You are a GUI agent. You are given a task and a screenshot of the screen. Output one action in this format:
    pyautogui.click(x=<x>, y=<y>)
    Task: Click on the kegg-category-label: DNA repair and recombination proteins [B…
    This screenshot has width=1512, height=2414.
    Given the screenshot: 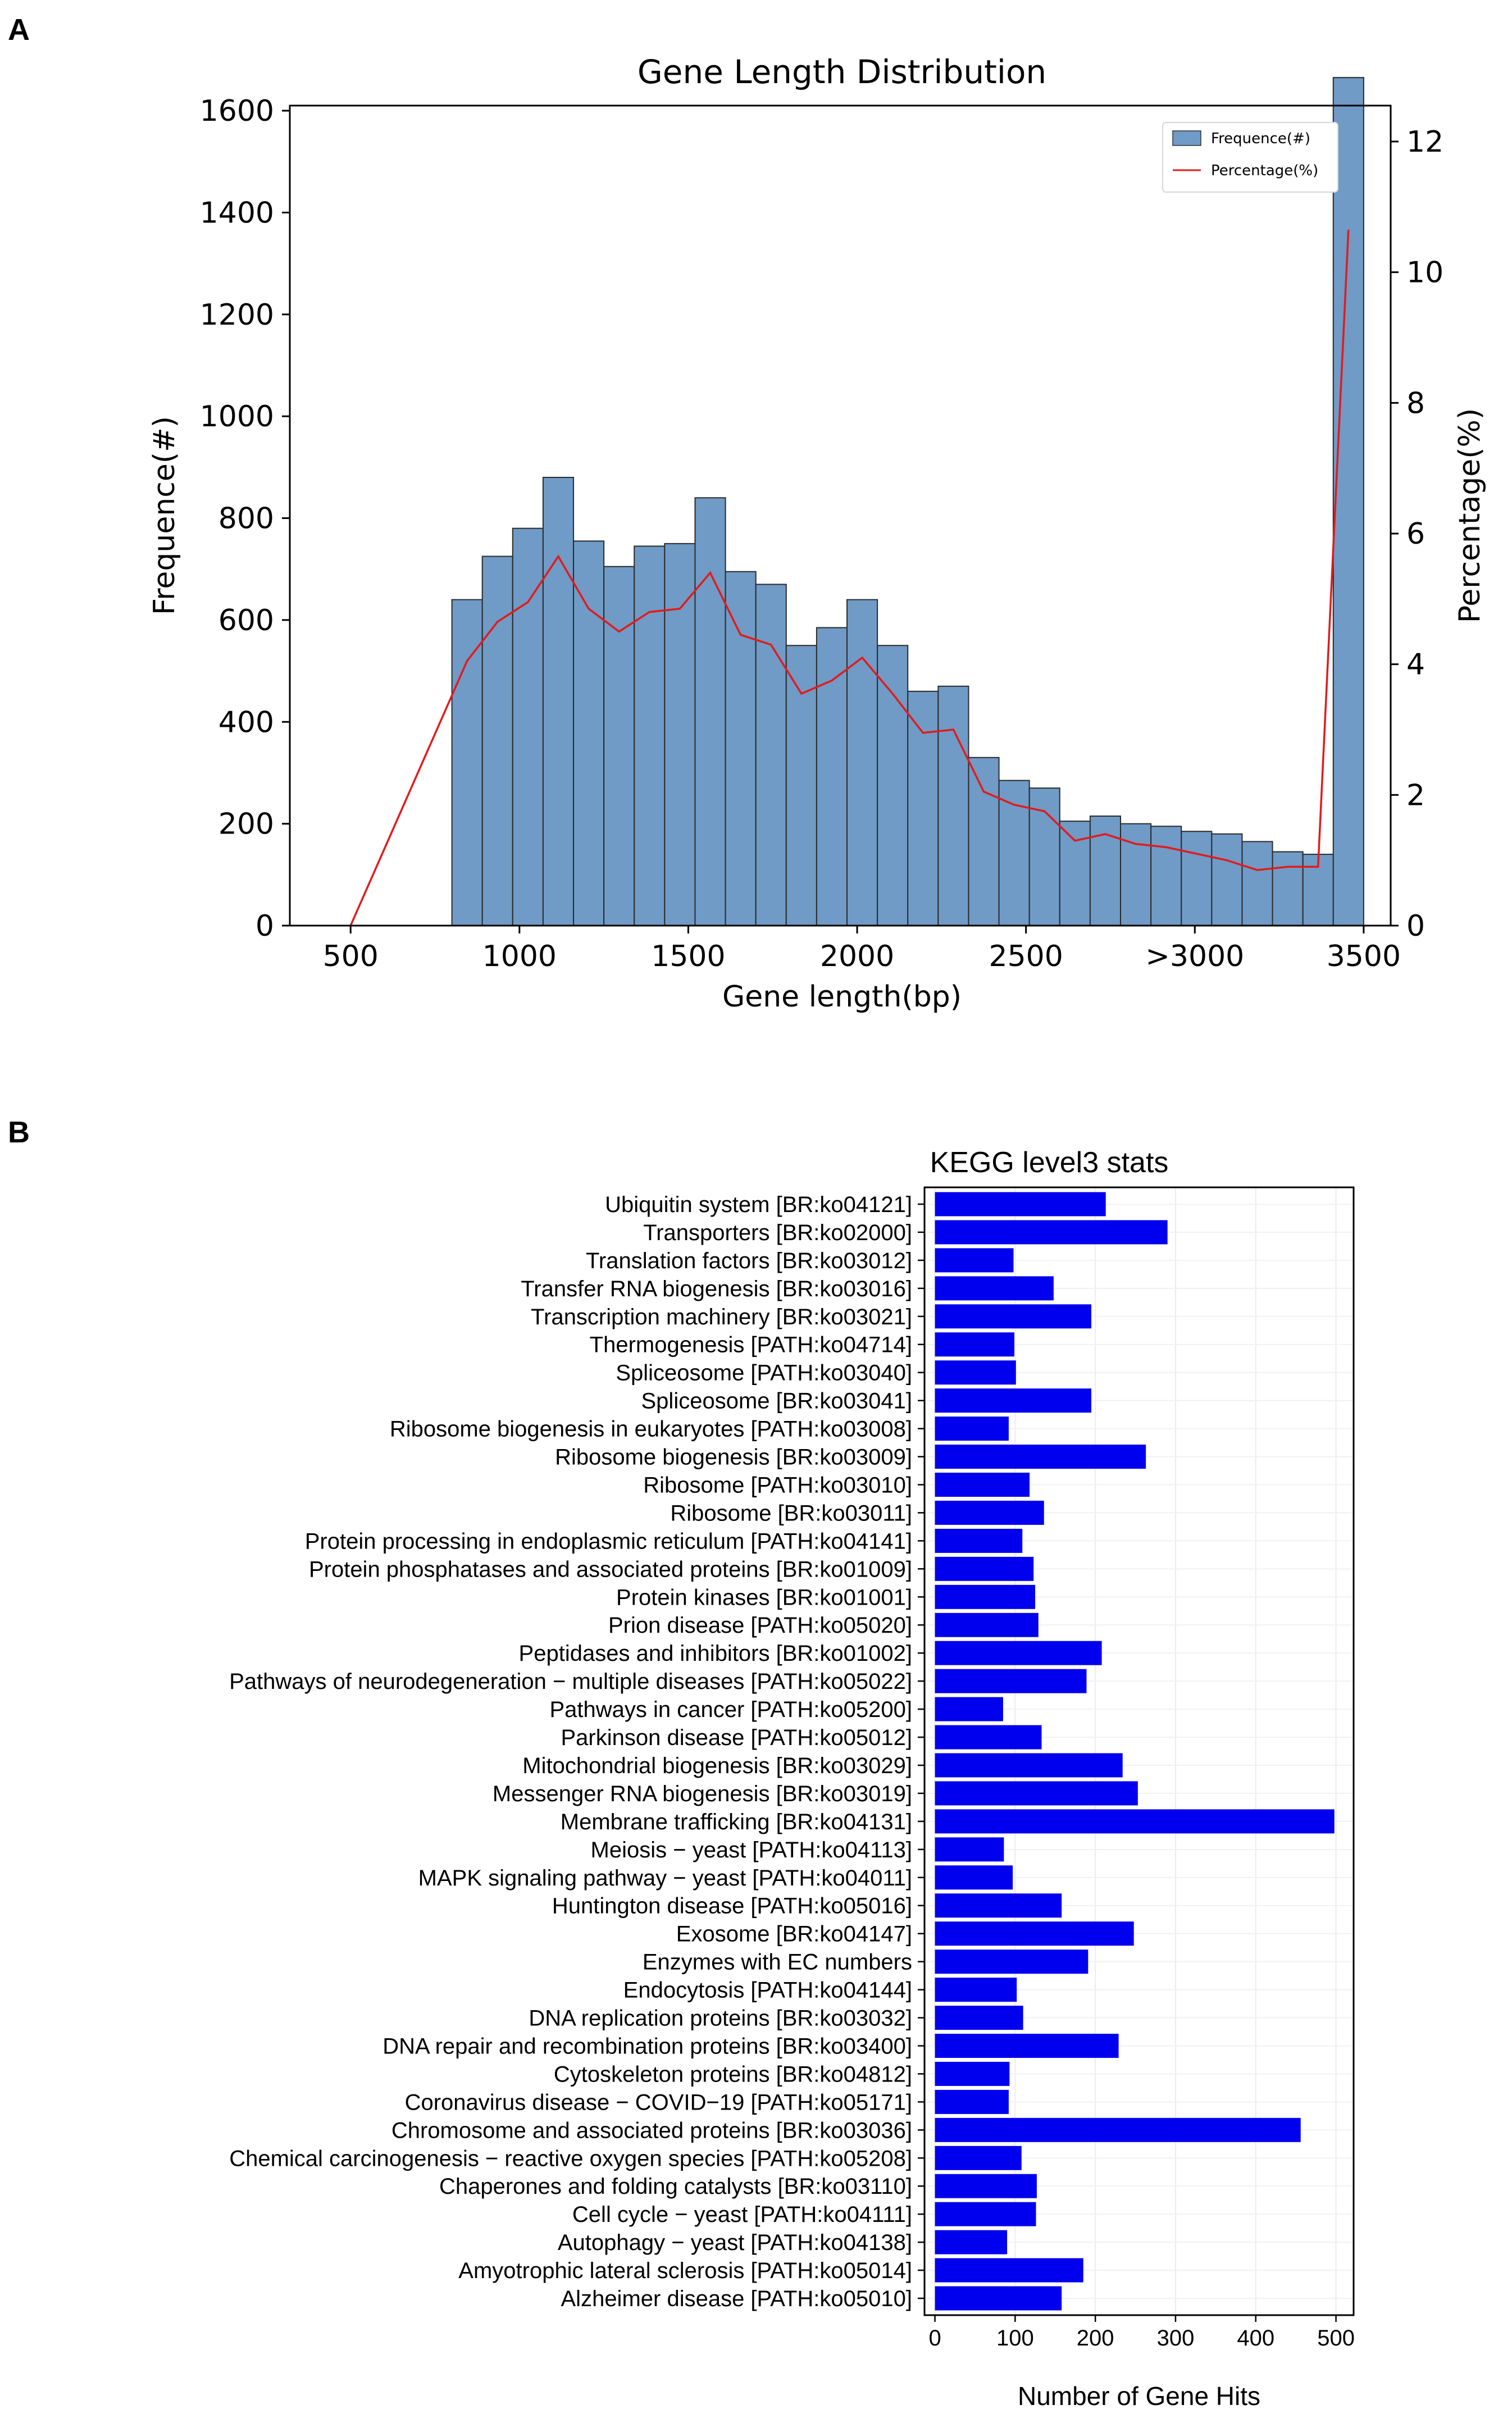 What is the action you would take?
    pyautogui.click(x=647, y=2046)
    